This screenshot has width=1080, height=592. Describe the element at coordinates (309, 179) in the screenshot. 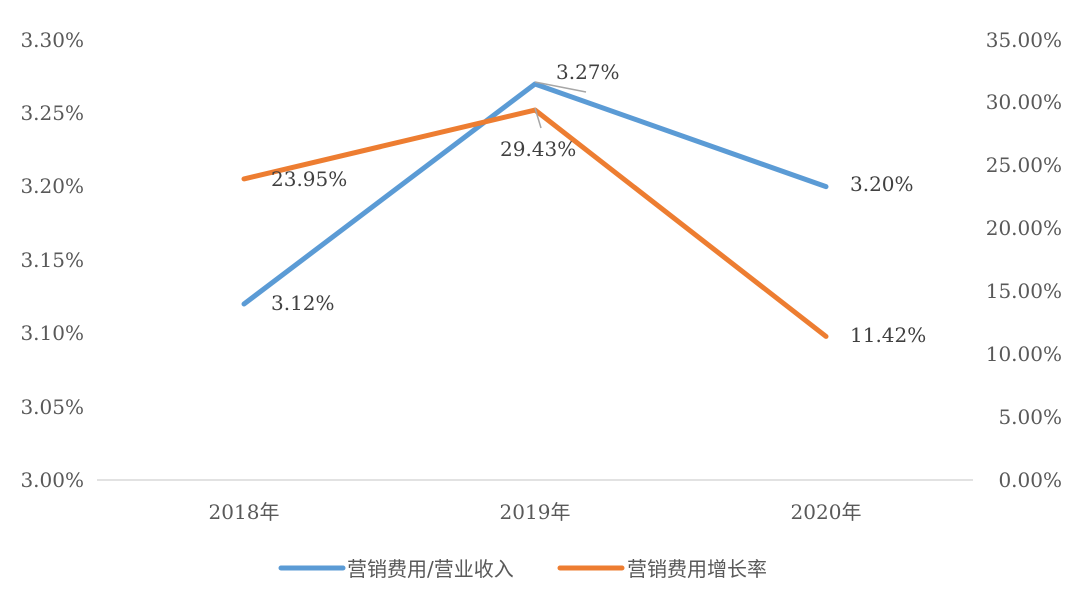

I see `data-label-orange-2018: 23.95%` at that location.